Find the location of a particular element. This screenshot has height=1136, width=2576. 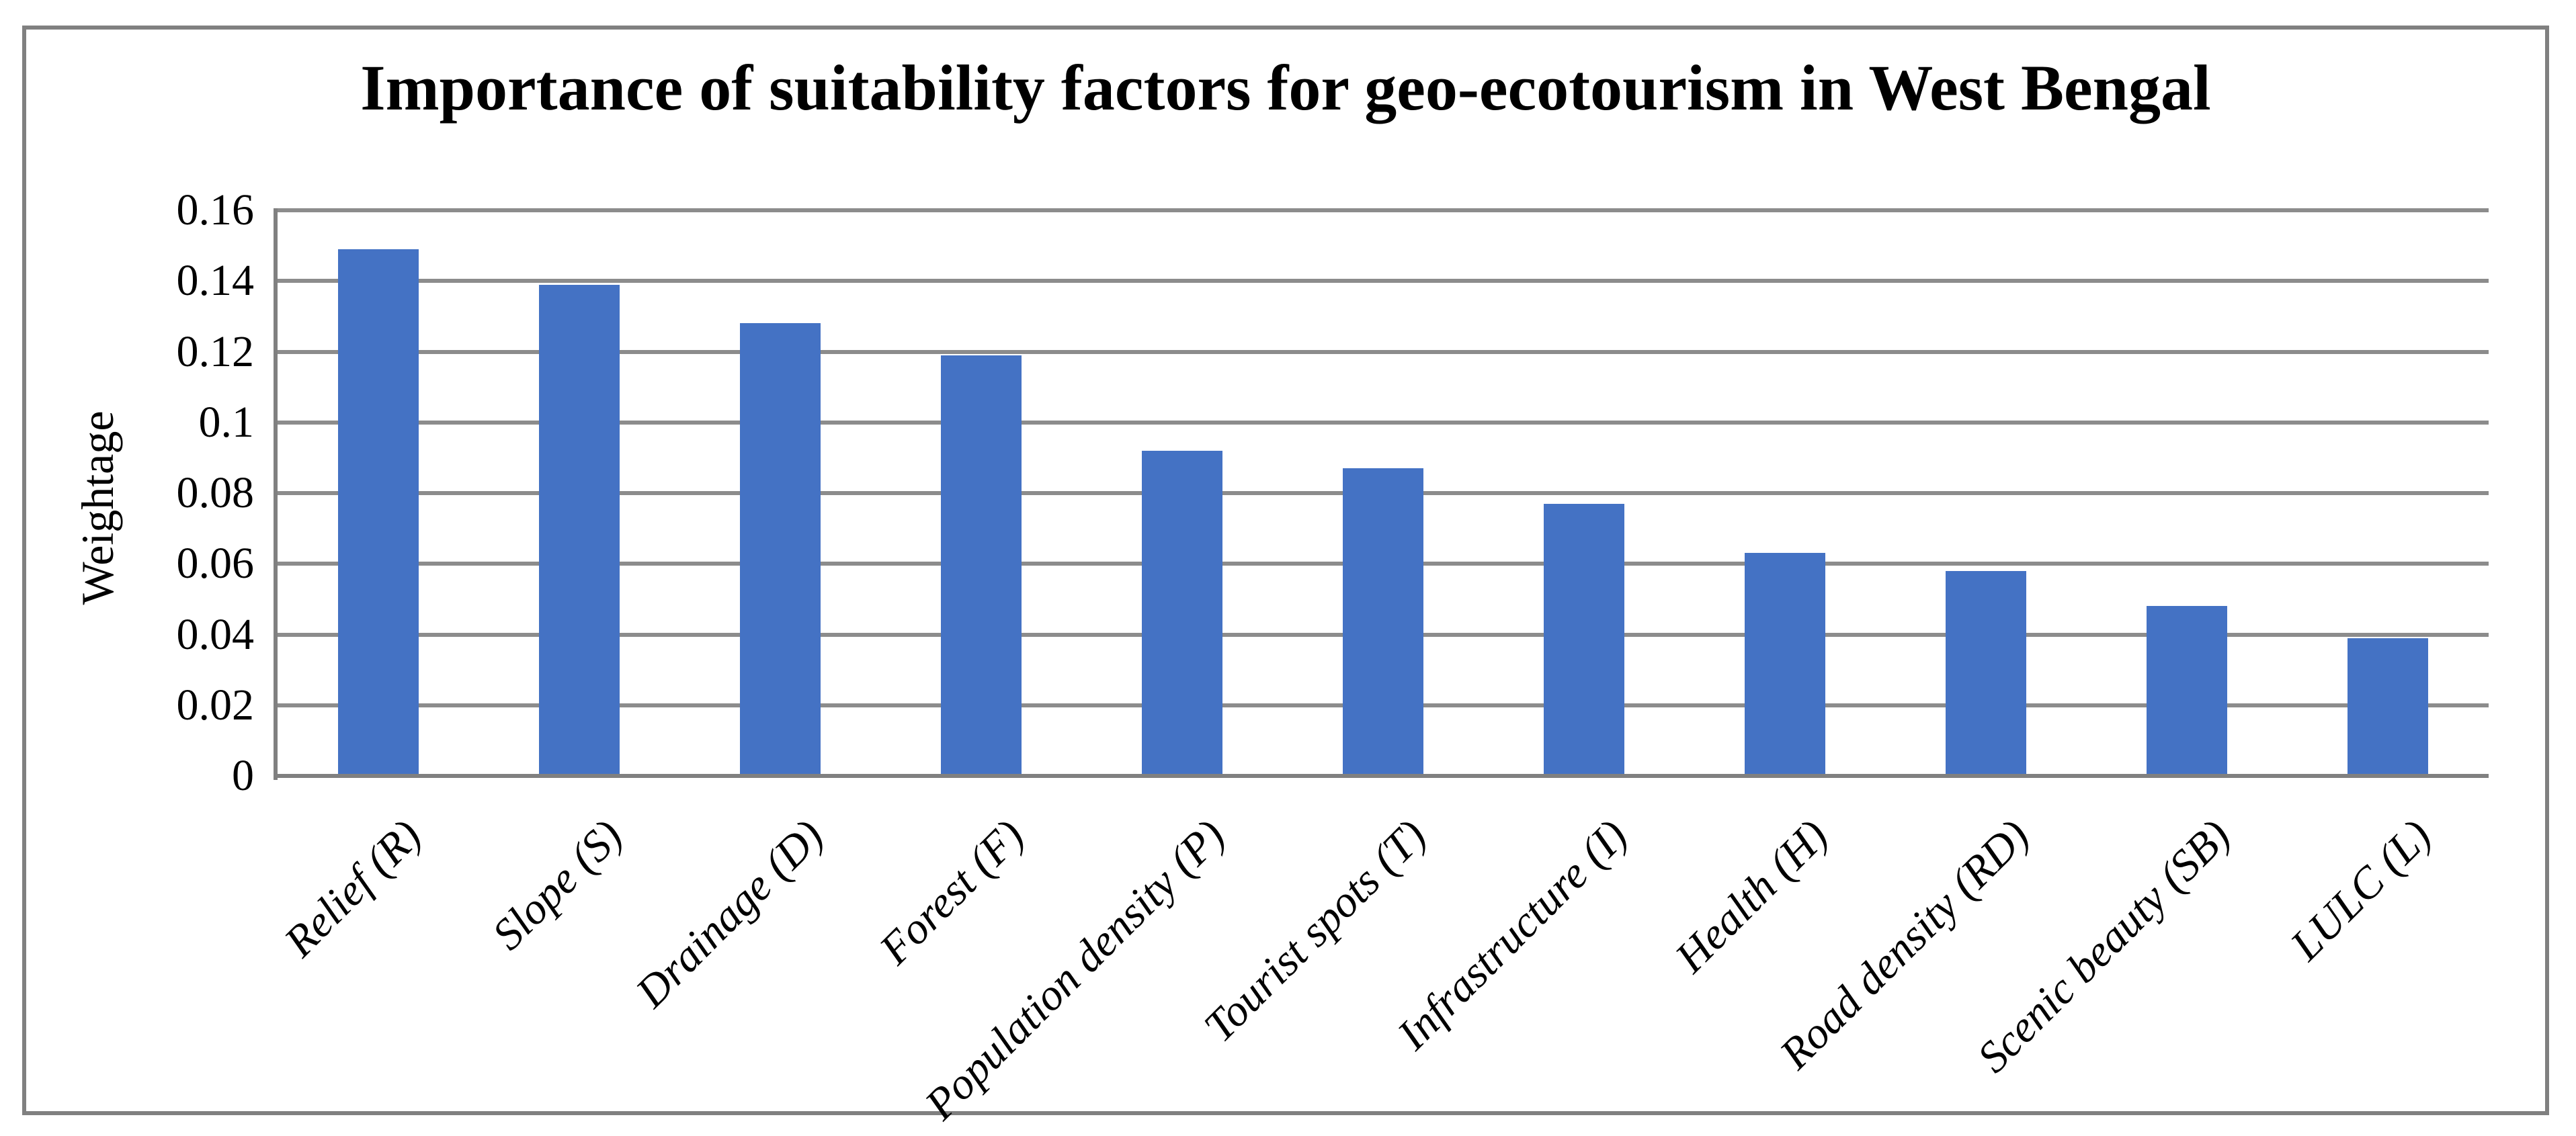

bar-drainage-d is located at coordinates (780, 549).